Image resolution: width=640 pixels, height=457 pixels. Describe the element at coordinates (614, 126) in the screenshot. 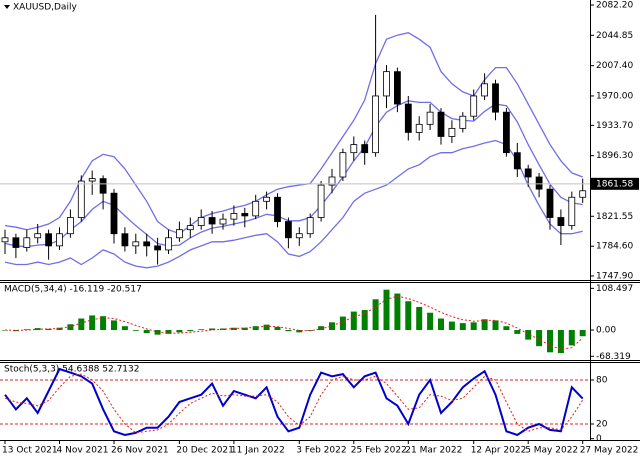

I see `y-tick-label: 1933.70` at that location.